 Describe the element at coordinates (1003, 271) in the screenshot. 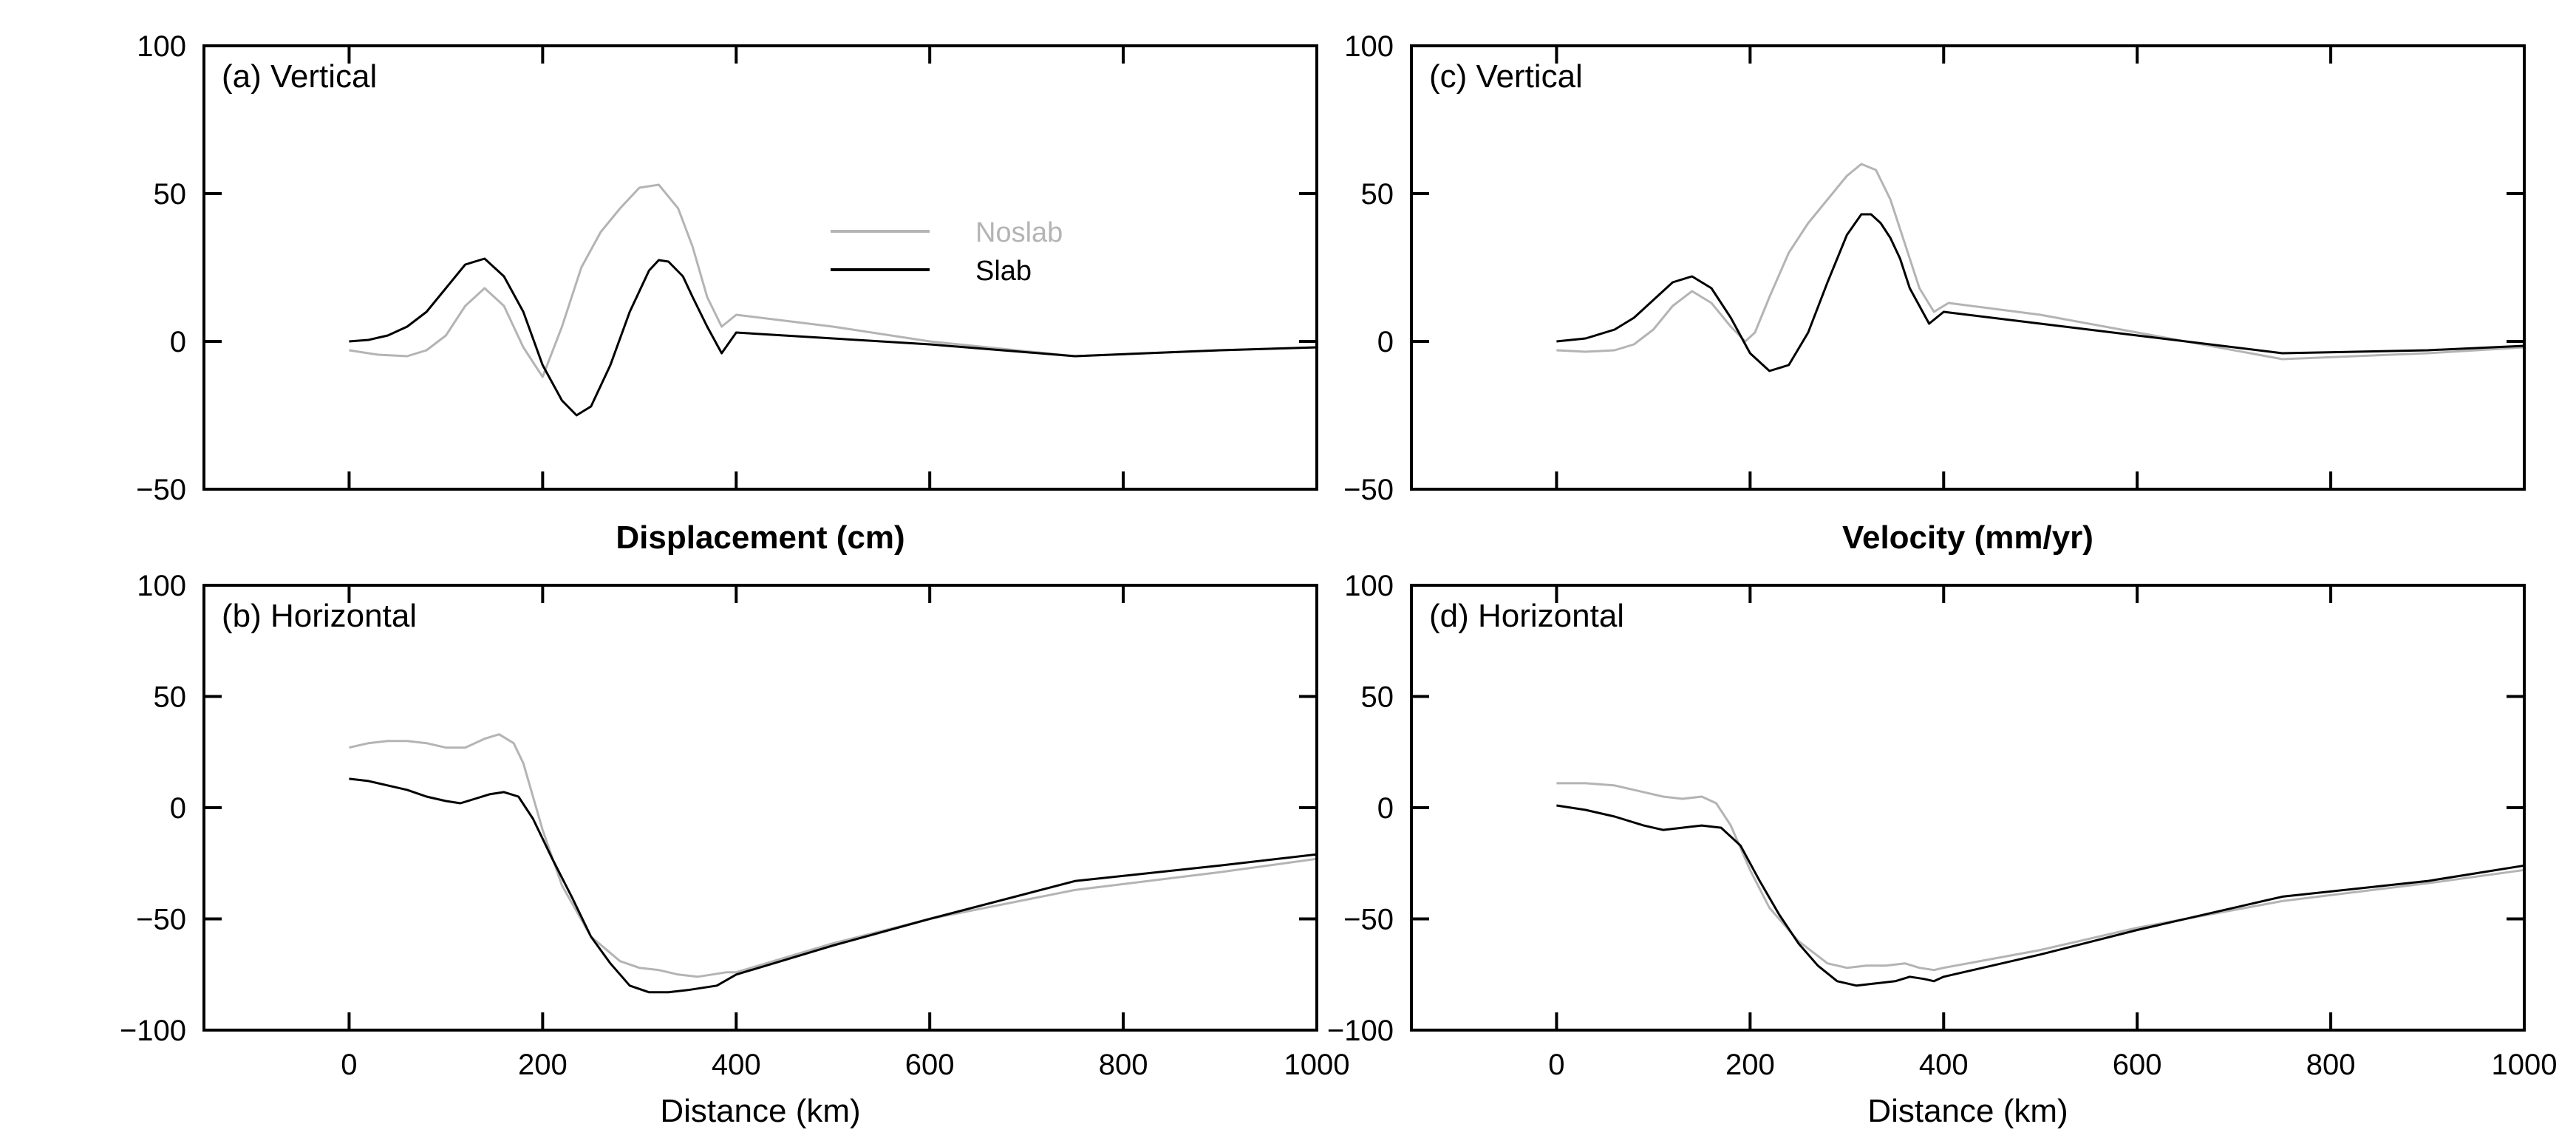

I see `legend-label-slab: Slab` at that location.